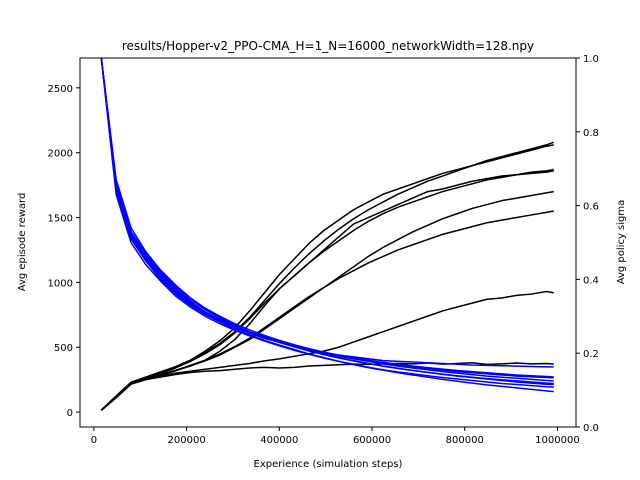 The image size is (640, 480). Describe the element at coordinates (60, 89) in the screenshot. I see `y-tick-label: 2500` at that location.